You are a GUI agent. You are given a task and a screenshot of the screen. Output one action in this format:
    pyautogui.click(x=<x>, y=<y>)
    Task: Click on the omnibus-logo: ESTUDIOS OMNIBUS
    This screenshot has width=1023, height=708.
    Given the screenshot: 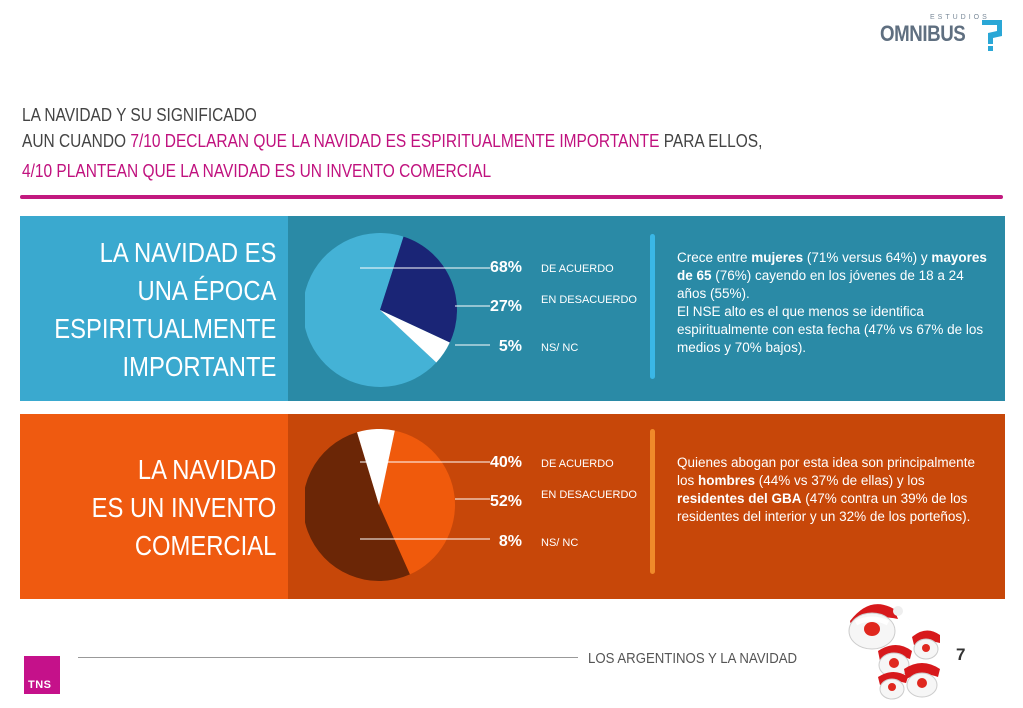 What is the action you would take?
    pyautogui.click(x=945, y=34)
    